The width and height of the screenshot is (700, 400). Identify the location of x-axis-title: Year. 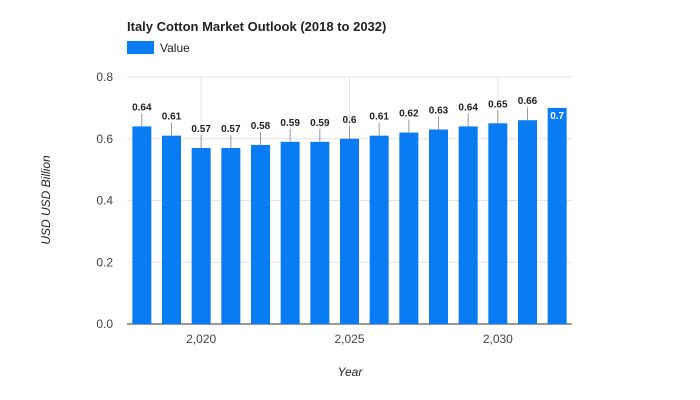
(351, 372).